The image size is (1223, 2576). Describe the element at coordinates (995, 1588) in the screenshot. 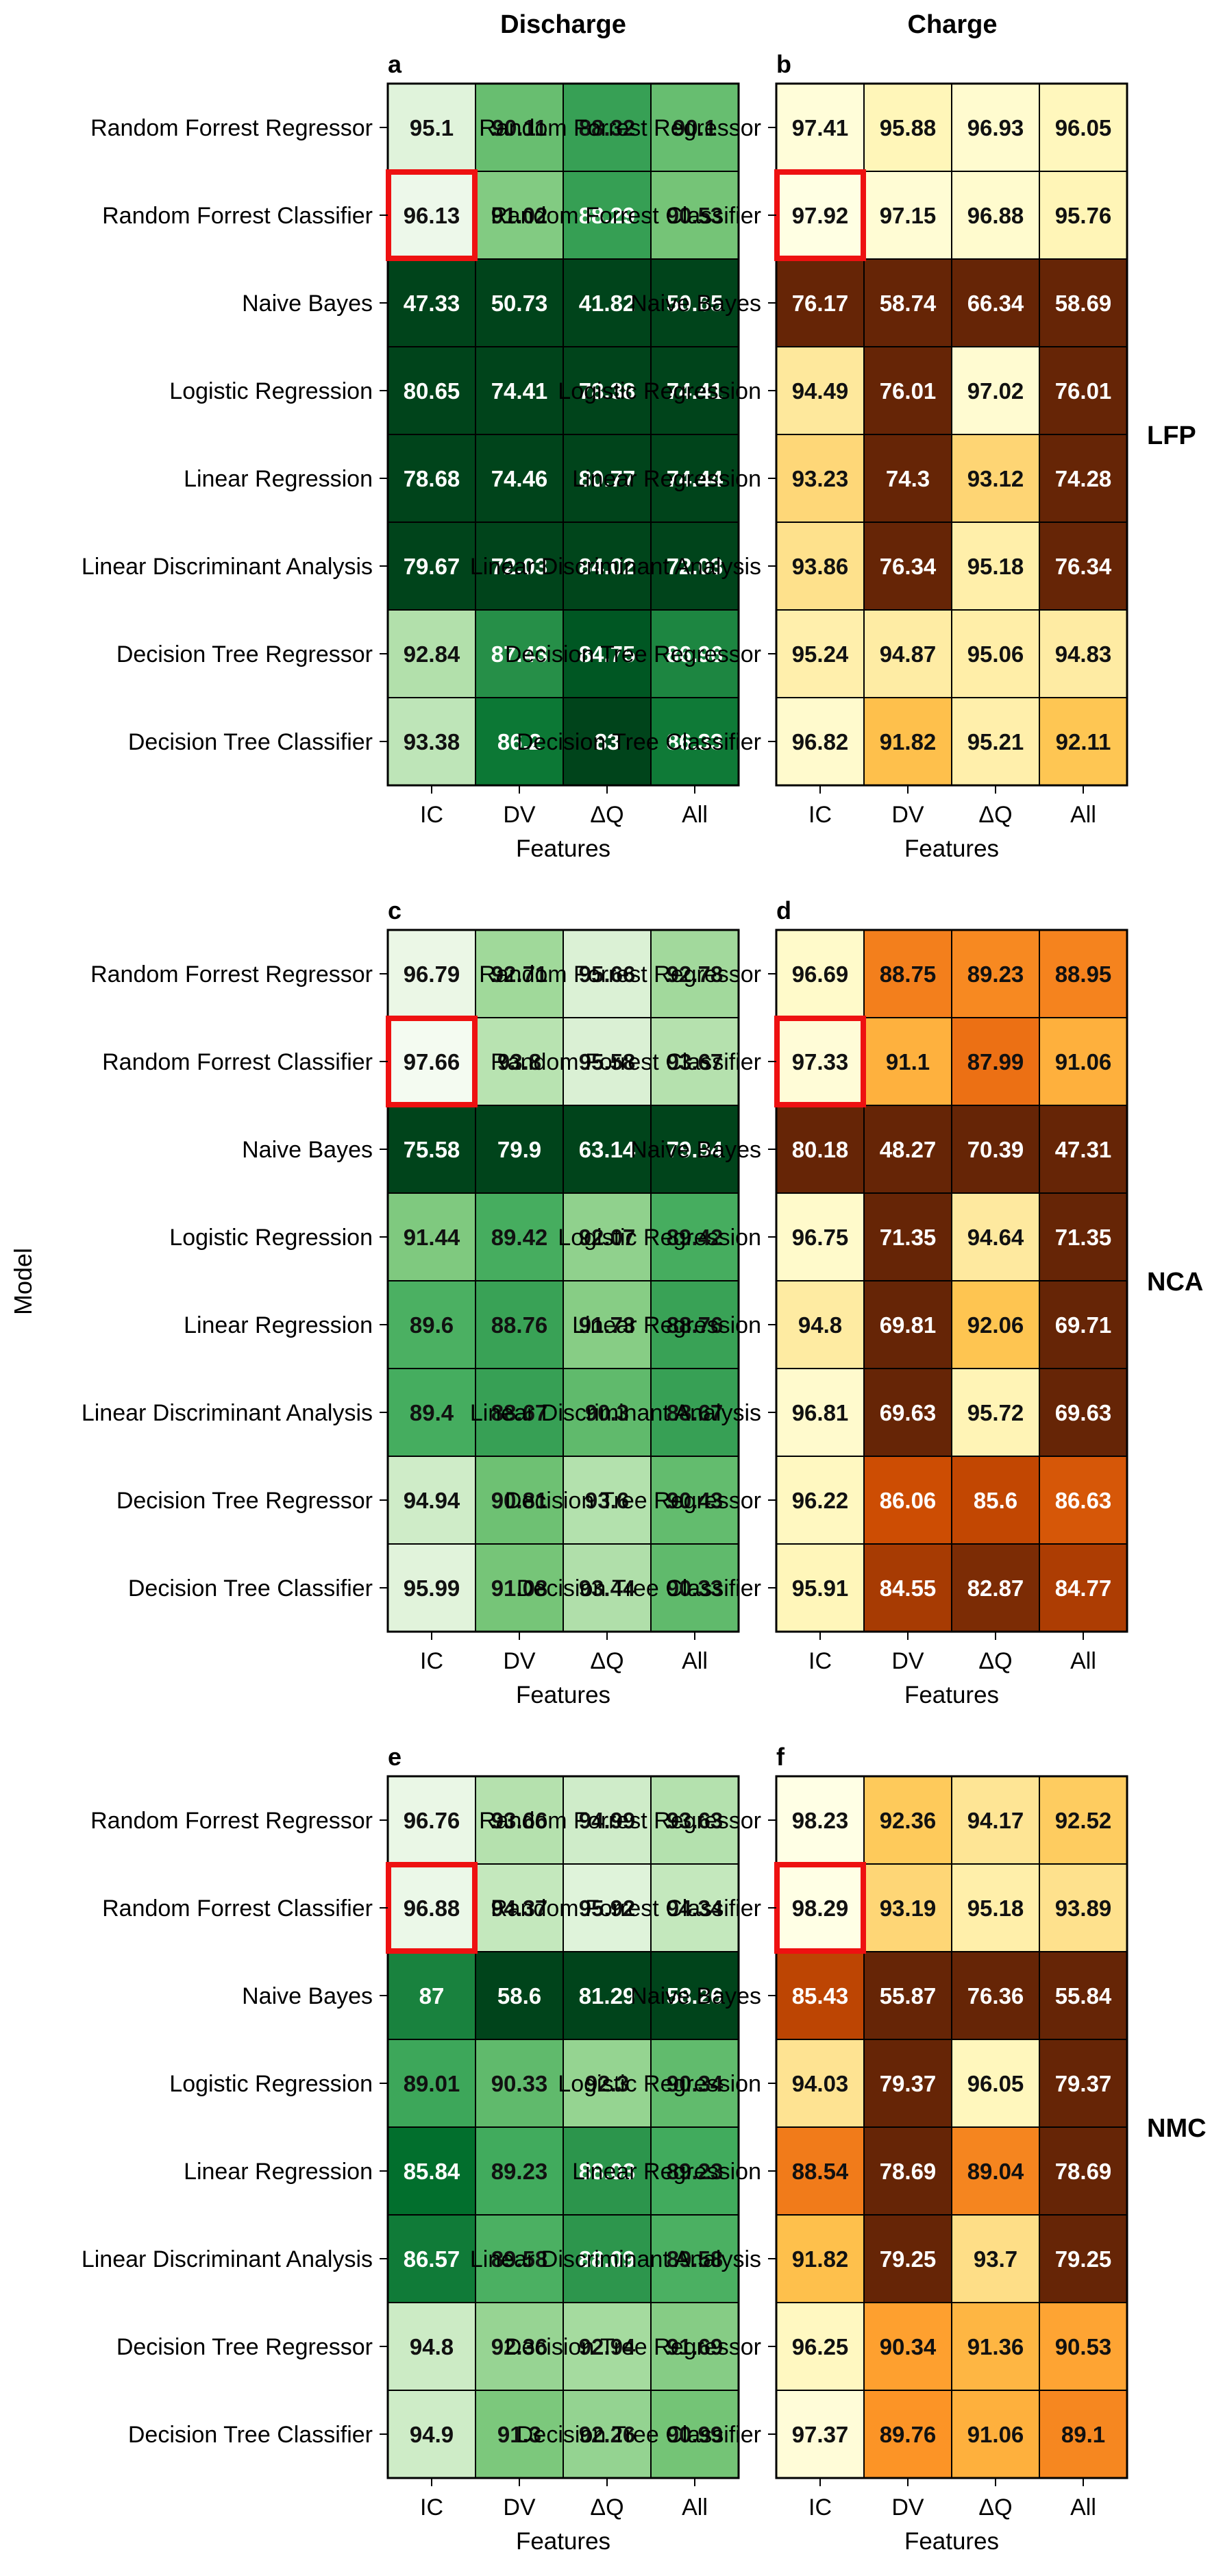

I see `cell-value-label: 82.87` at that location.